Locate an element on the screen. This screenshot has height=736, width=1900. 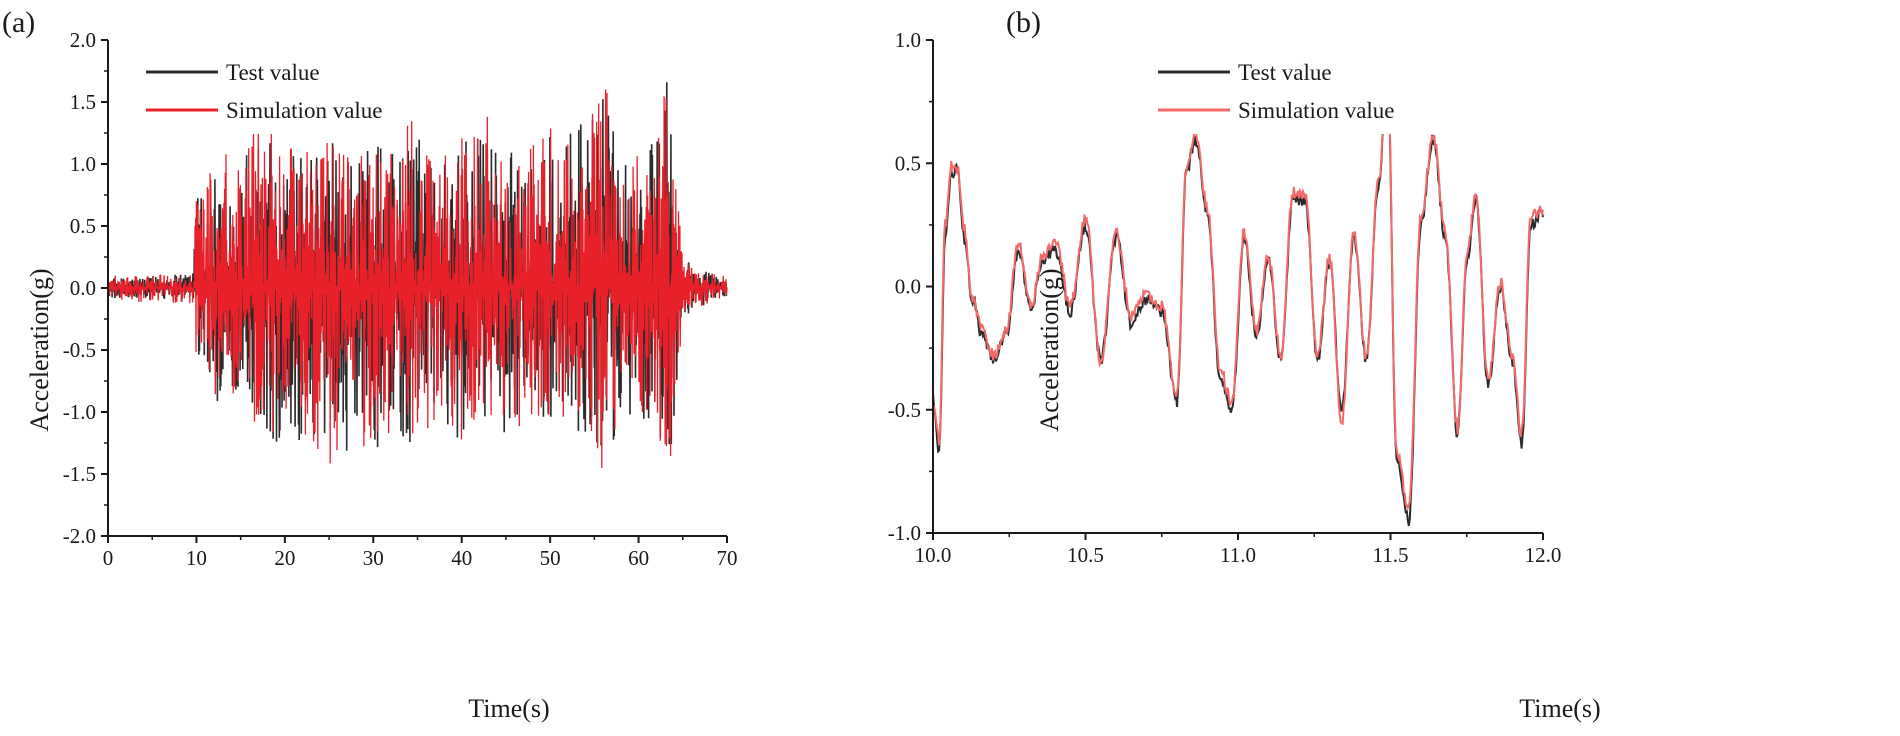
panel-b-y-tick-label: -0.5 is located at coordinates (904, 410).